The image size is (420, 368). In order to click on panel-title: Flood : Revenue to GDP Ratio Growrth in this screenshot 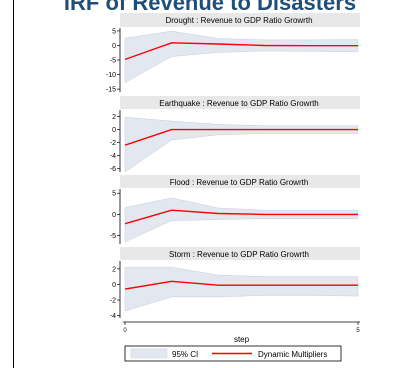, I will do `click(239, 182)`.